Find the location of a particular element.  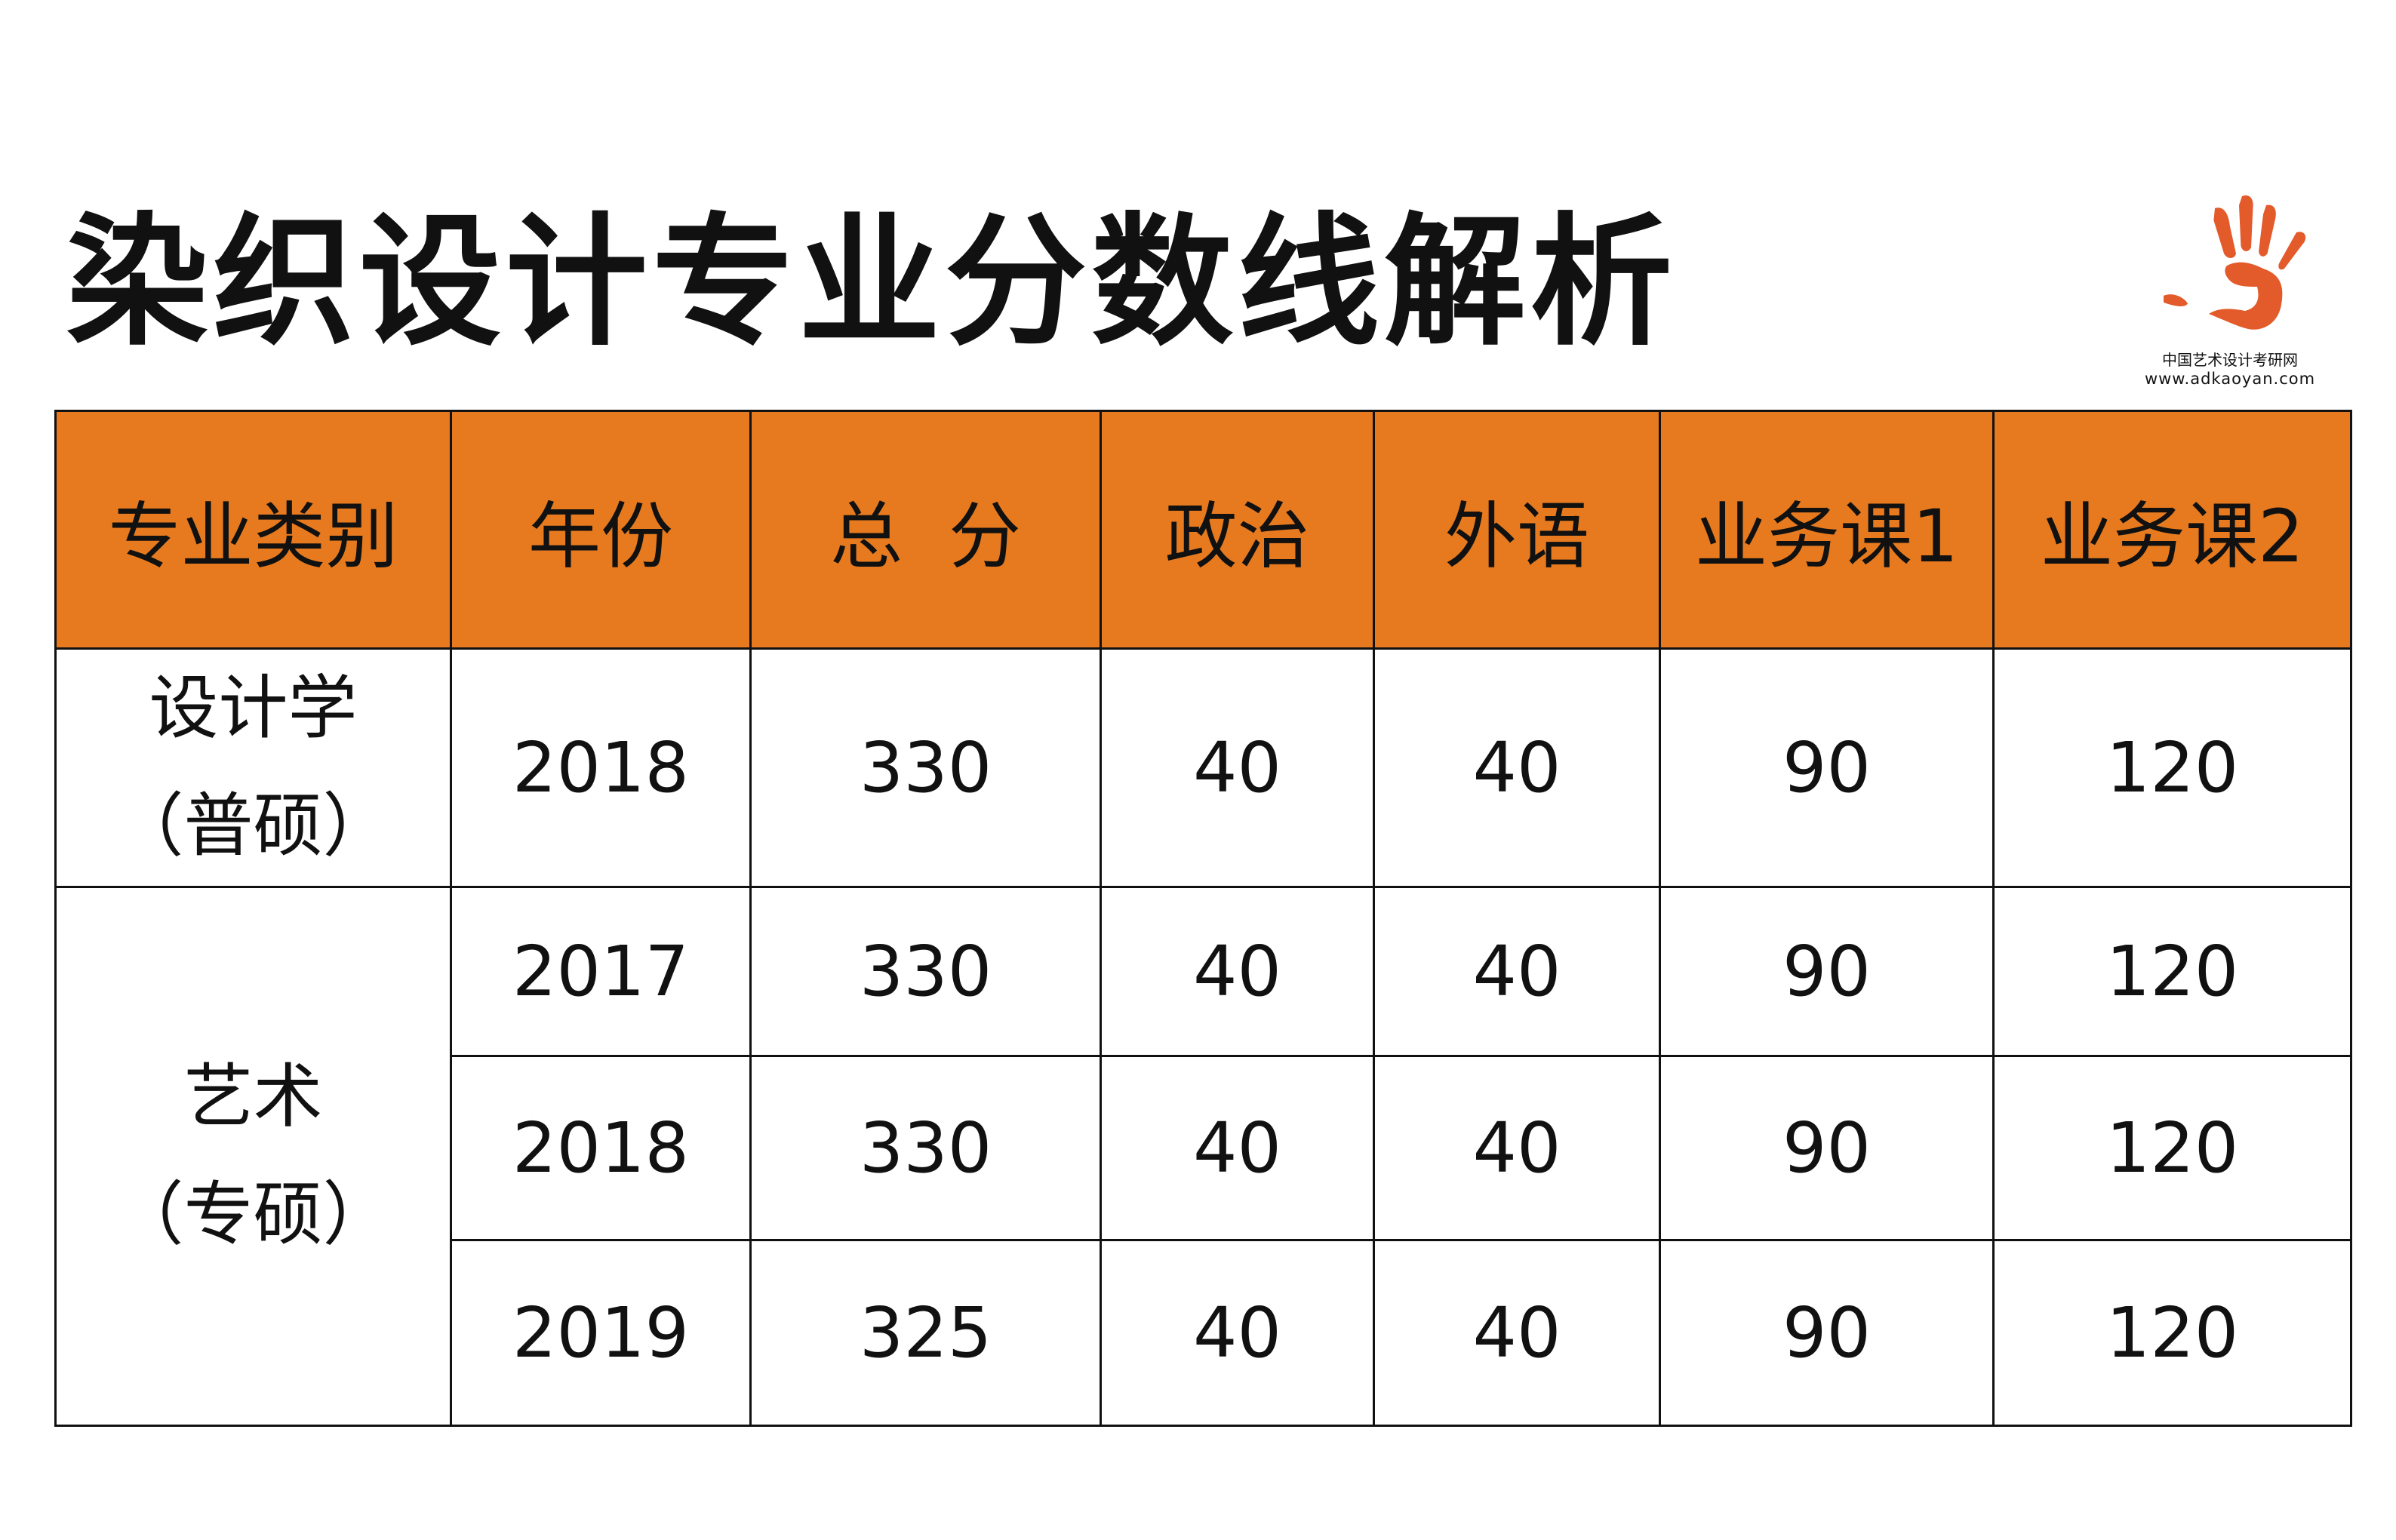

category-cell: 艺术 （专硕） is located at coordinates (253, 1156).